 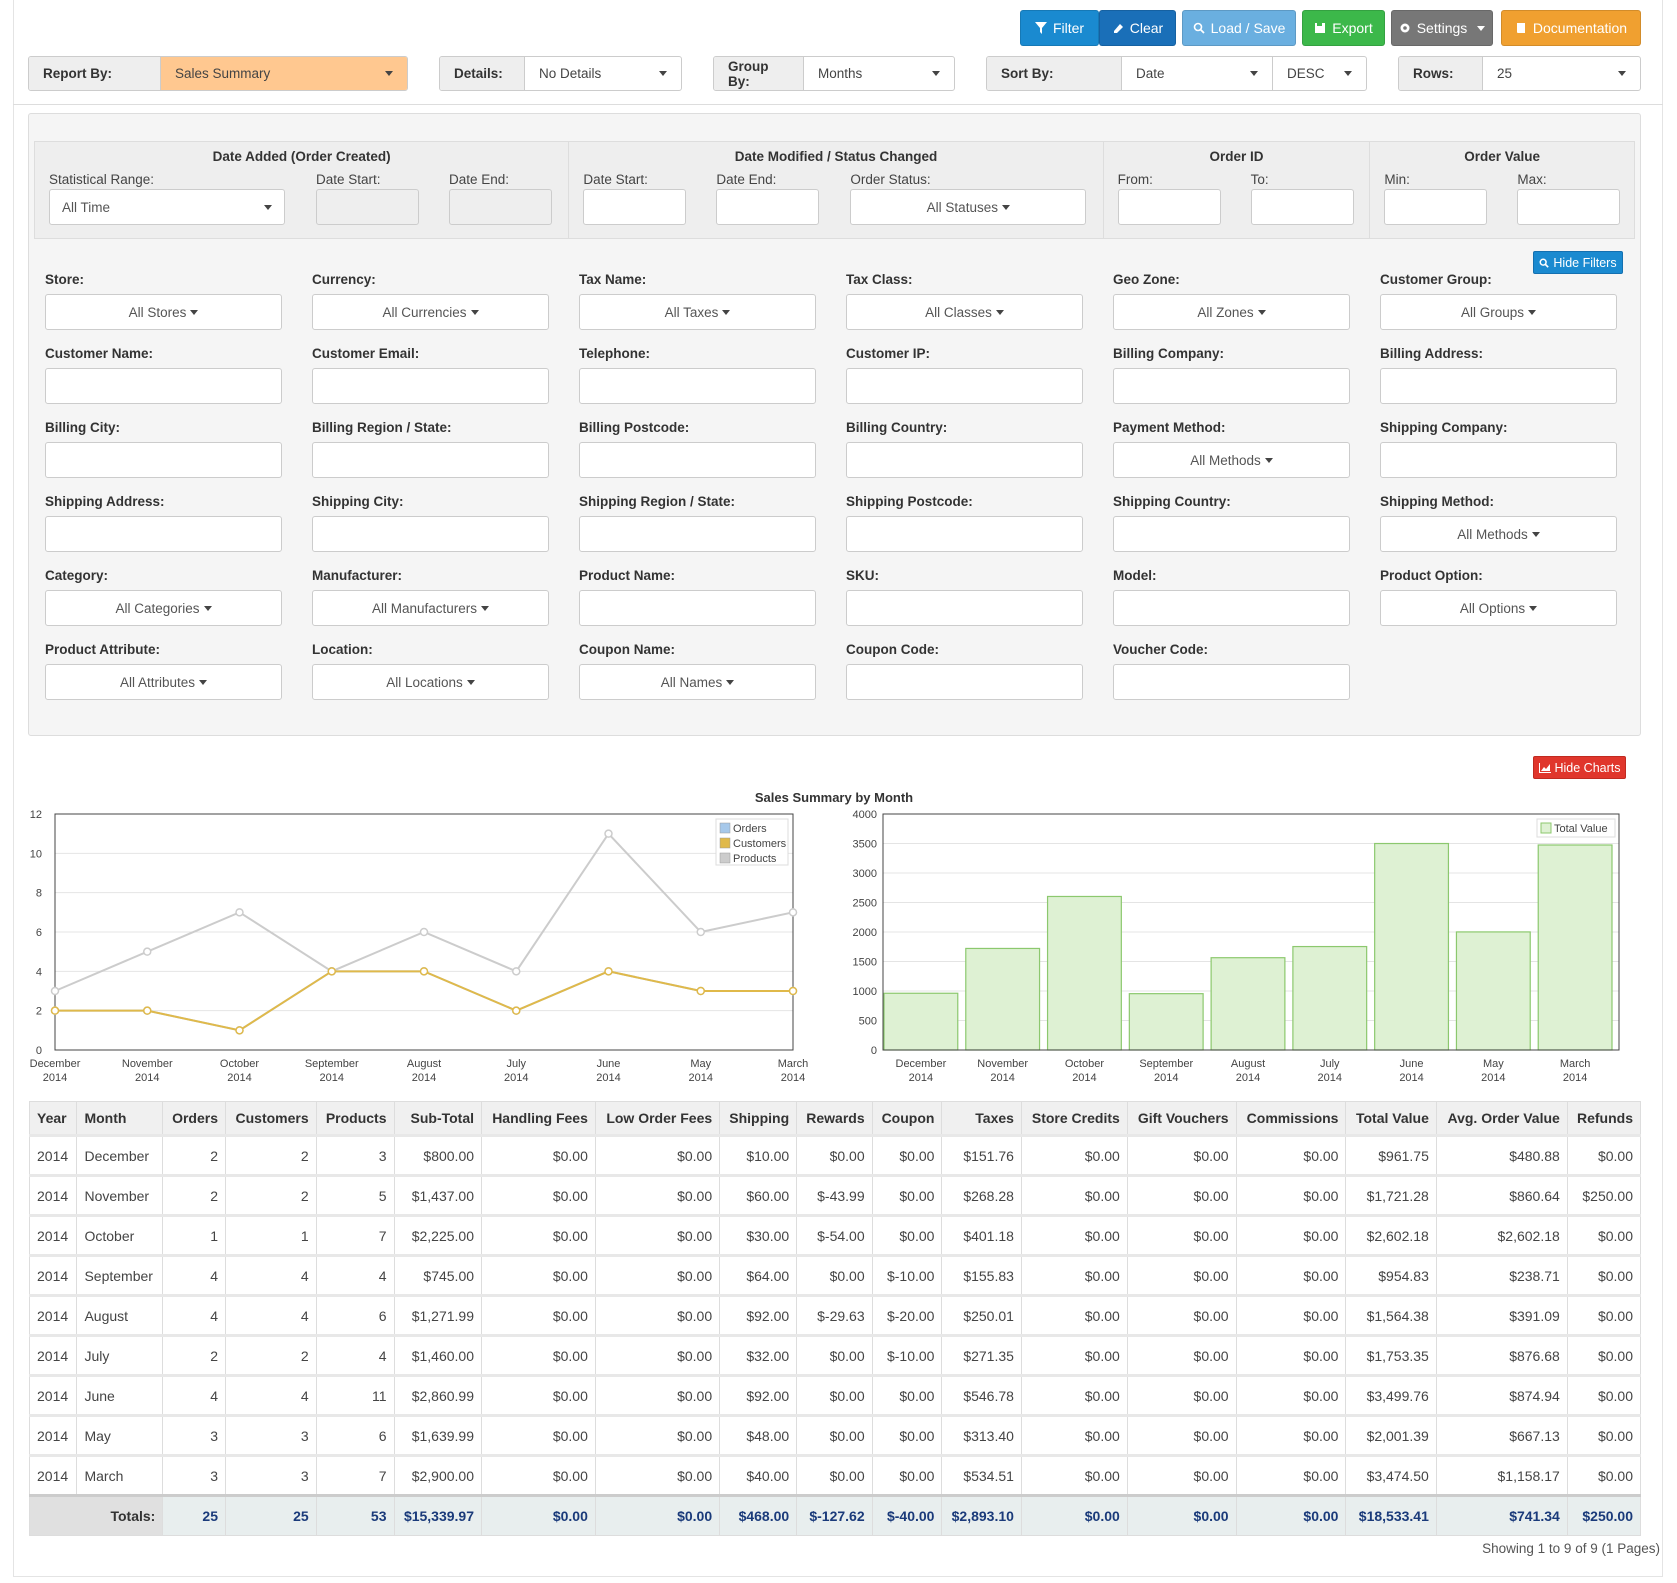 I want to click on cell-customers: 2, so click(x=271, y=1195).